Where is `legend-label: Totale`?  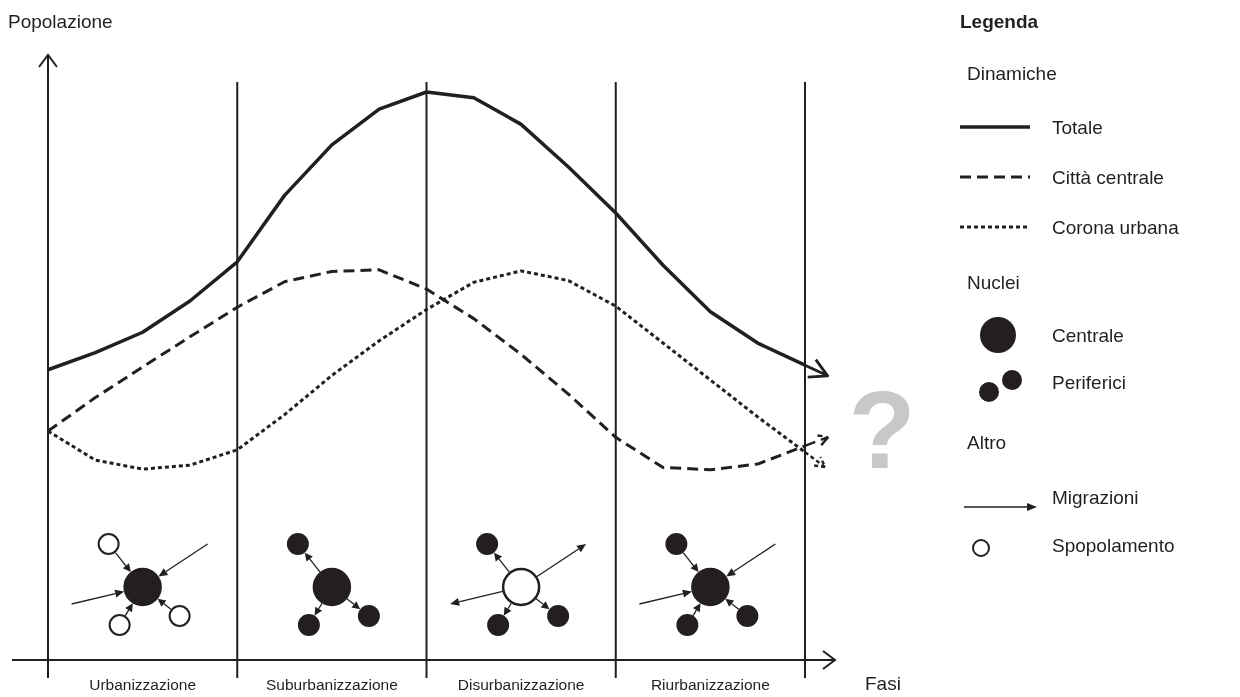 legend-label: Totale is located at coordinates (1077, 127).